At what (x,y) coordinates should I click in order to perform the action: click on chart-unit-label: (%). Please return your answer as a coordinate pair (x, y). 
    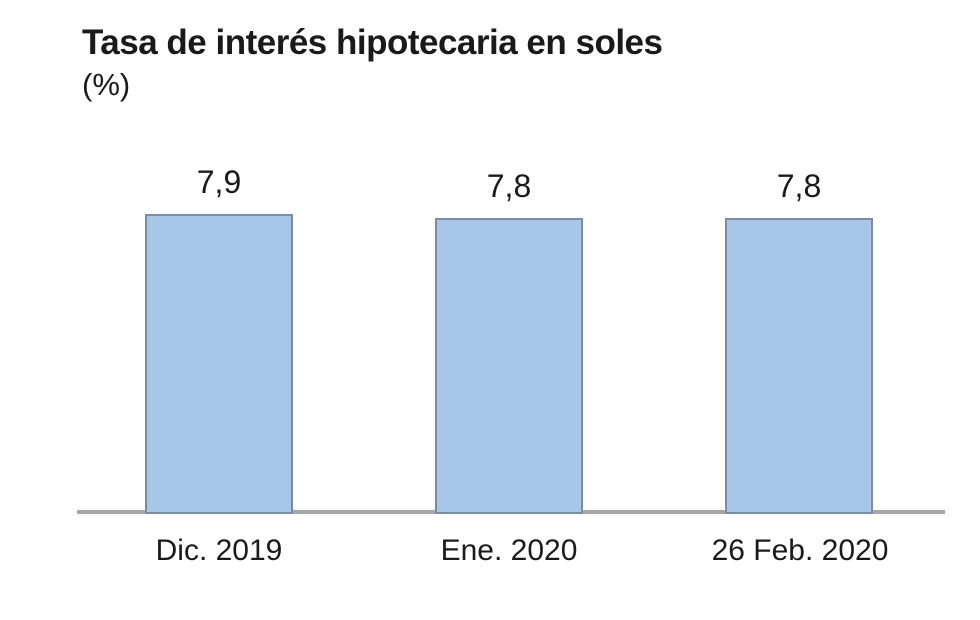
    Looking at the image, I should click on (106, 84).